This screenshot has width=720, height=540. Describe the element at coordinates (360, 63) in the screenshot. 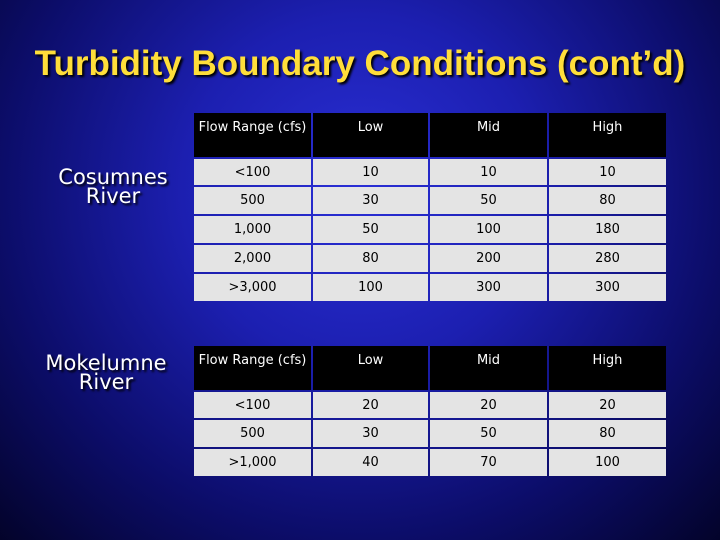

I see `slide-title: Turbidity Boundary Conditions (cont’d)` at that location.